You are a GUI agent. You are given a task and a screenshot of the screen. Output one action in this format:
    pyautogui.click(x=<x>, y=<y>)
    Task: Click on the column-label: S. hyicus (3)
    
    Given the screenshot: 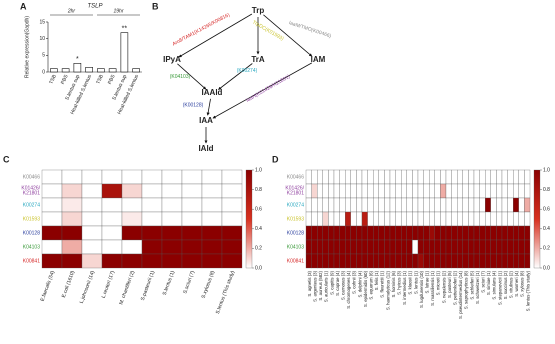 What is the action you would take?
    pyautogui.click(x=399, y=282)
    